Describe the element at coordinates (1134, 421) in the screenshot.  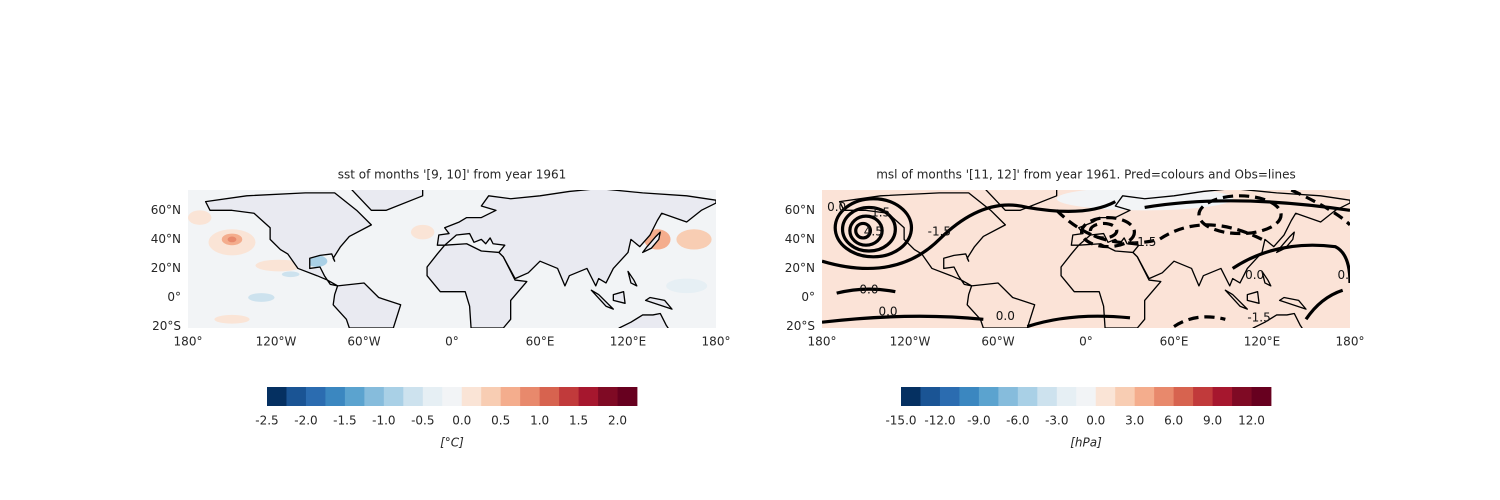
I see `colorbar-tick-label: 3.0` at that location.